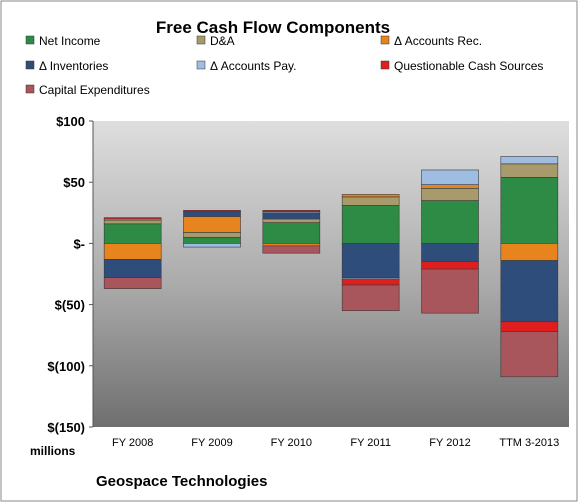 Image resolution: width=578 pixels, height=502 pixels. What do you see at coordinates (385, 40) in the screenshot?
I see `legend-swatch-delta-accounts-rec` at bounding box center [385, 40].